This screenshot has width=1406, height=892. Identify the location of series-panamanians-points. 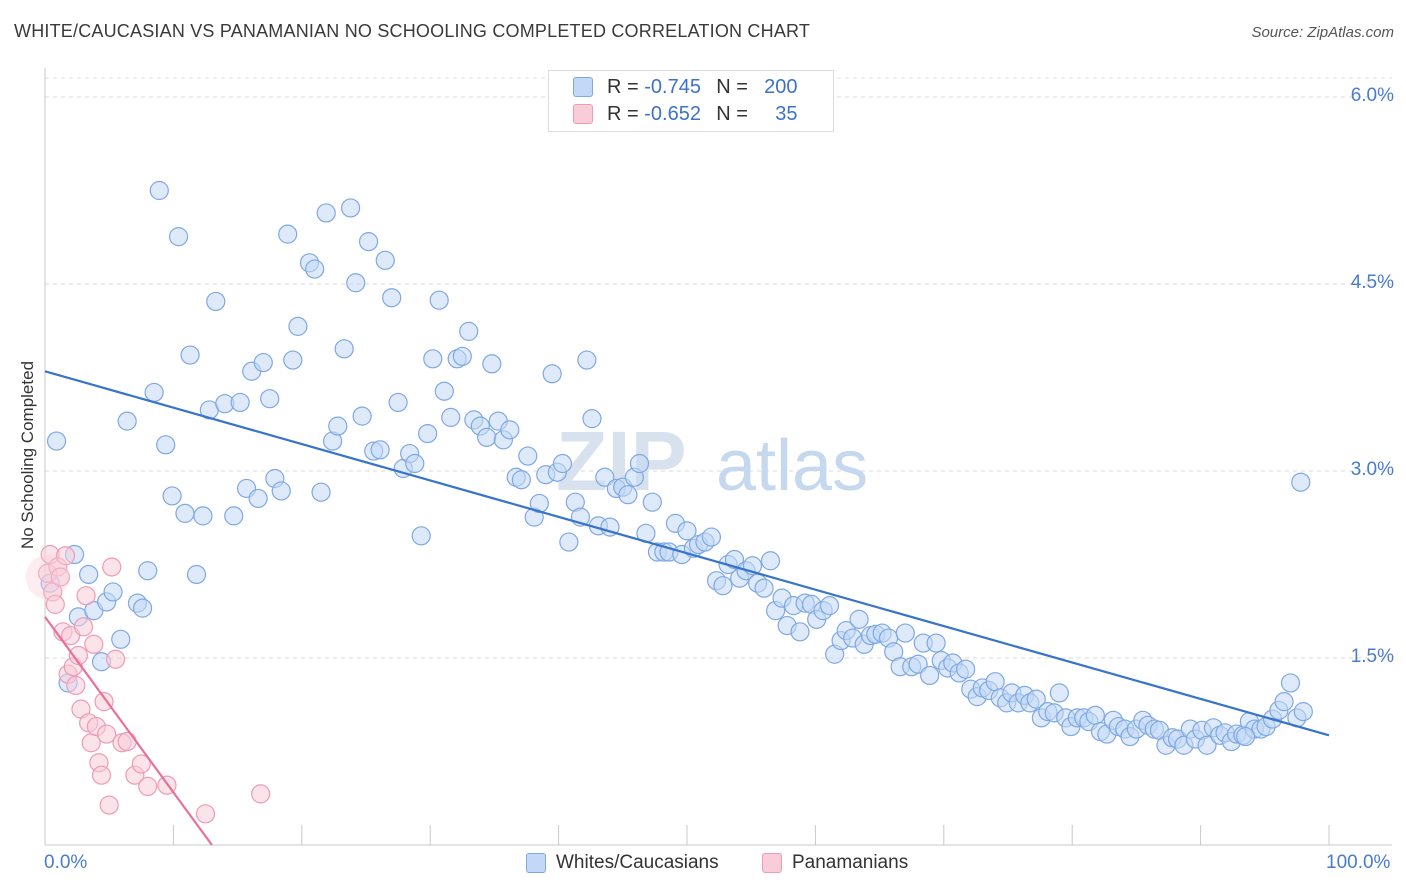
(148, 684).